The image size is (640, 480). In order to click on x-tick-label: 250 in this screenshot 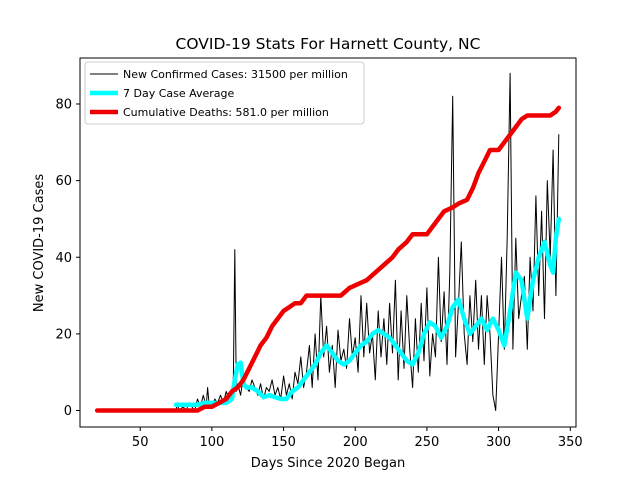, I will do `click(426, 442)`.